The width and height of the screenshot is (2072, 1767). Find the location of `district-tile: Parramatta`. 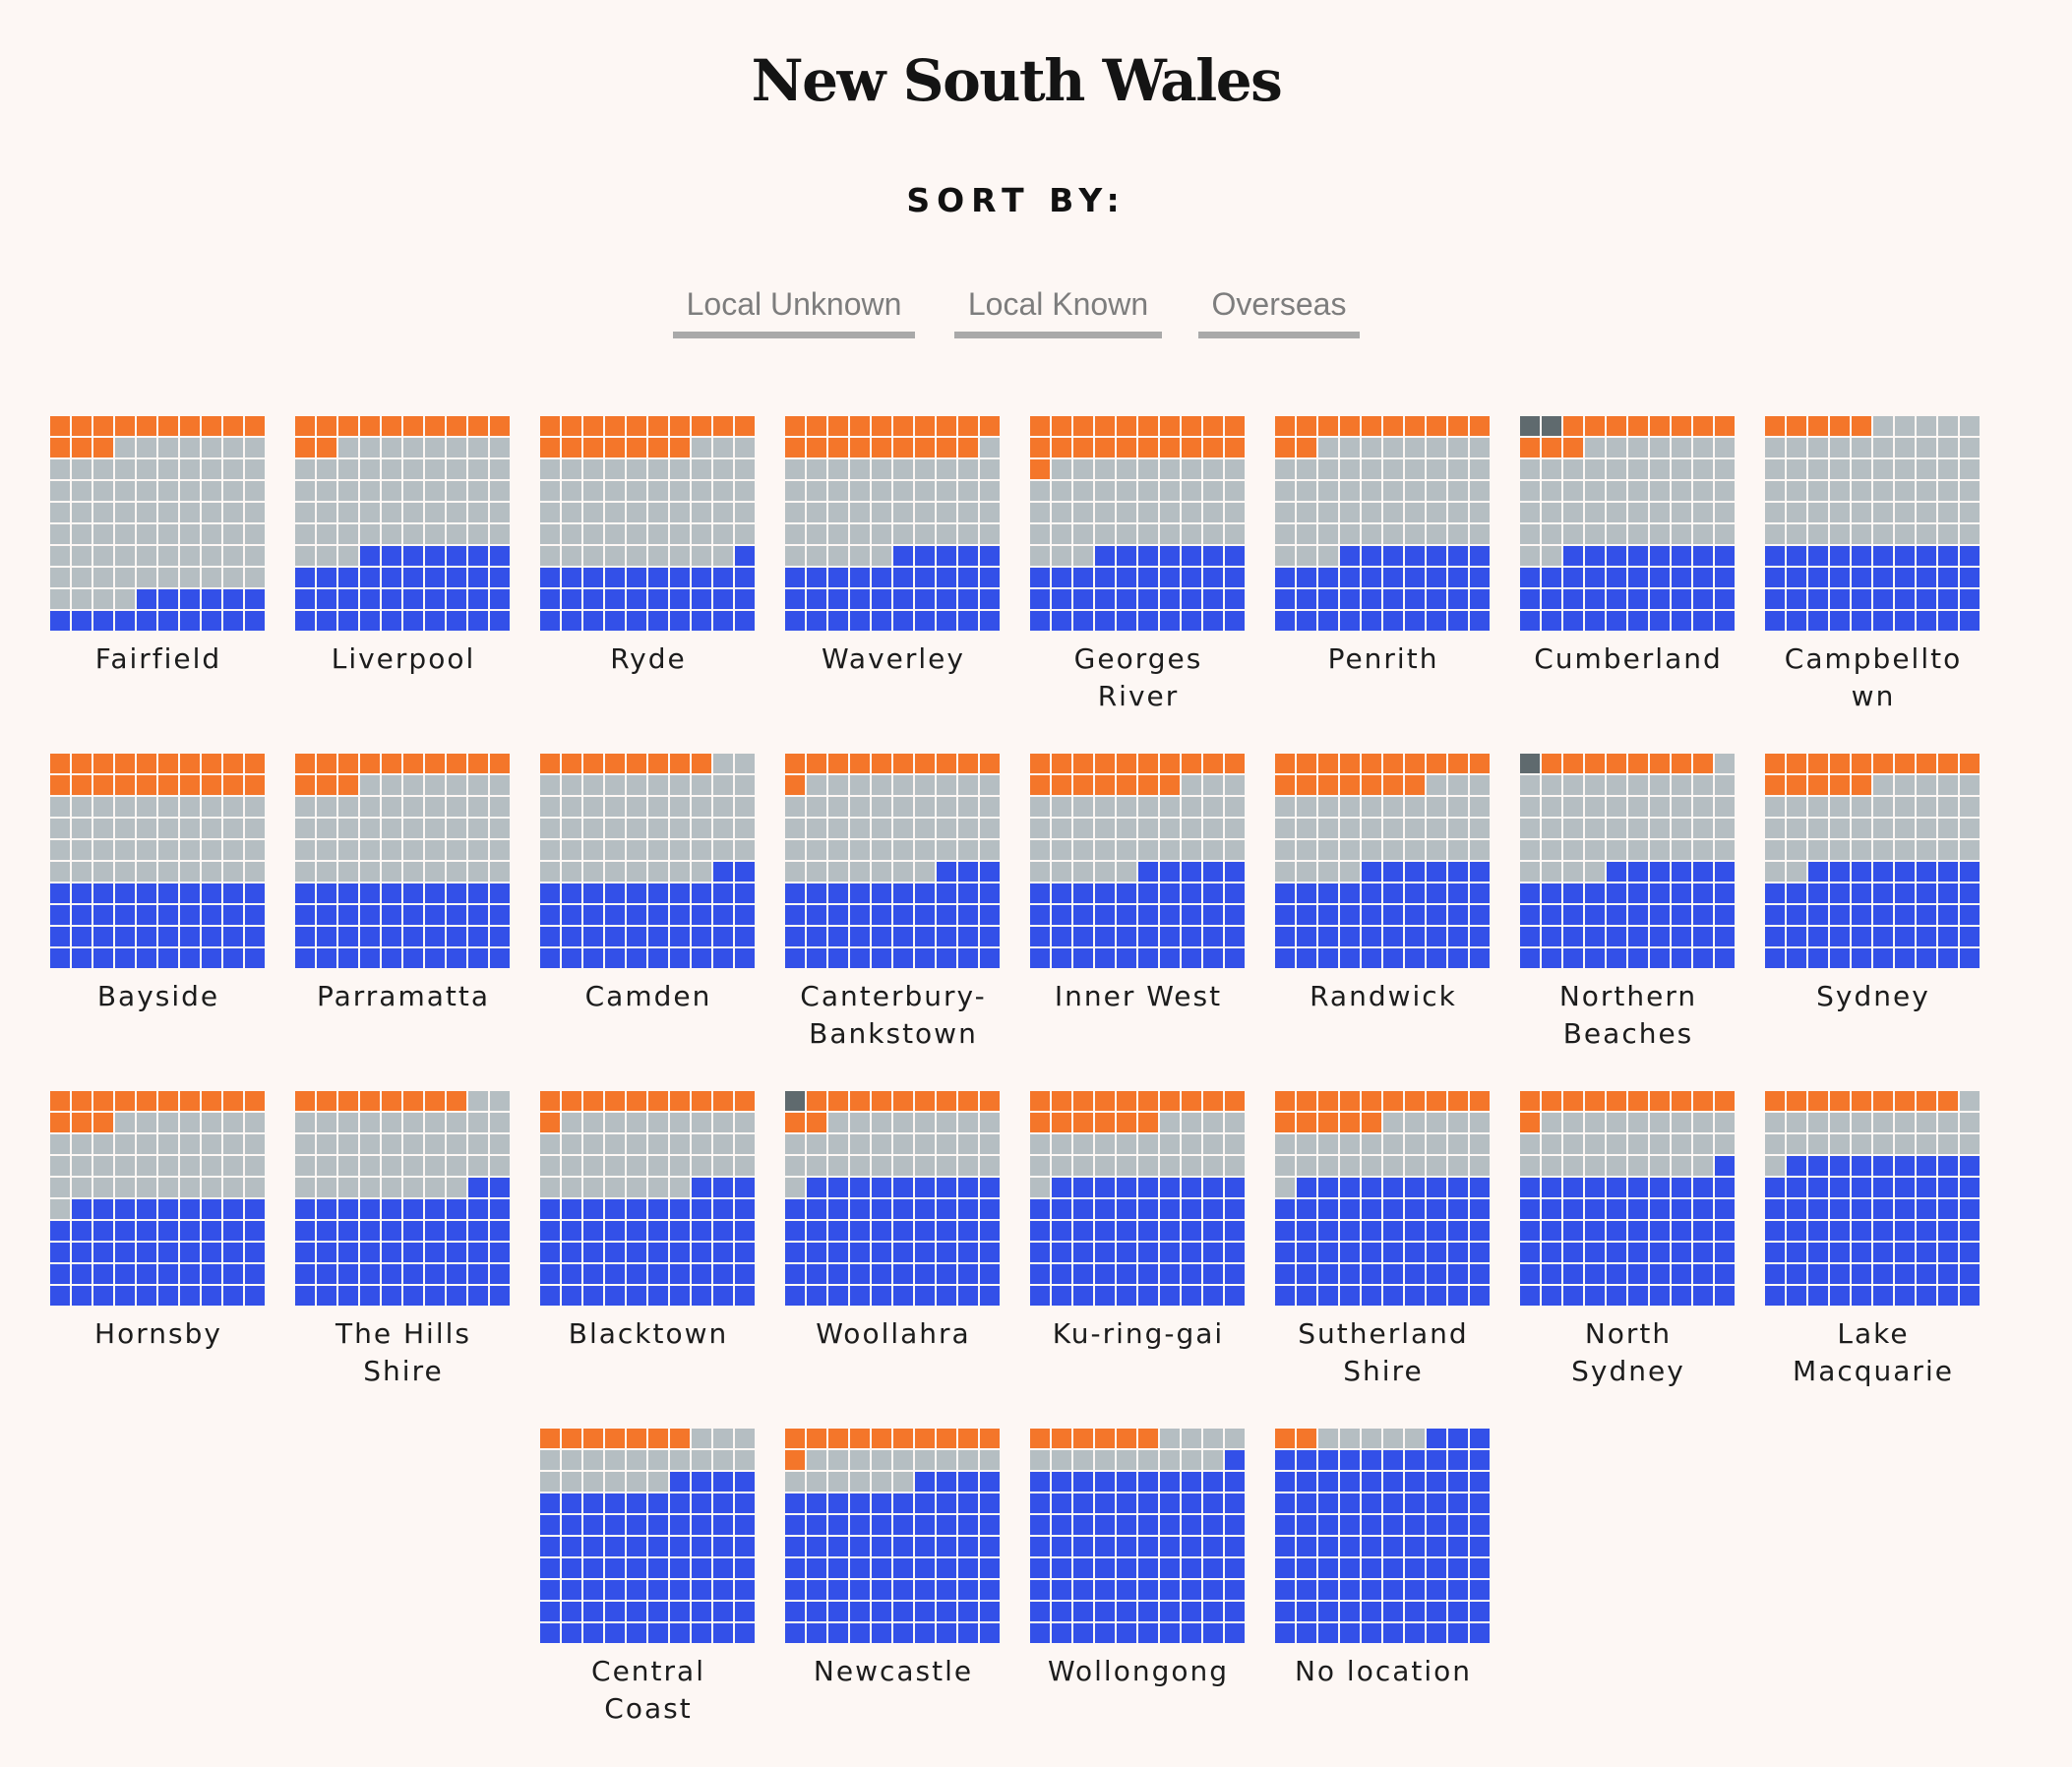

district-tile: Parramatta is located at coordinates (403, 883).